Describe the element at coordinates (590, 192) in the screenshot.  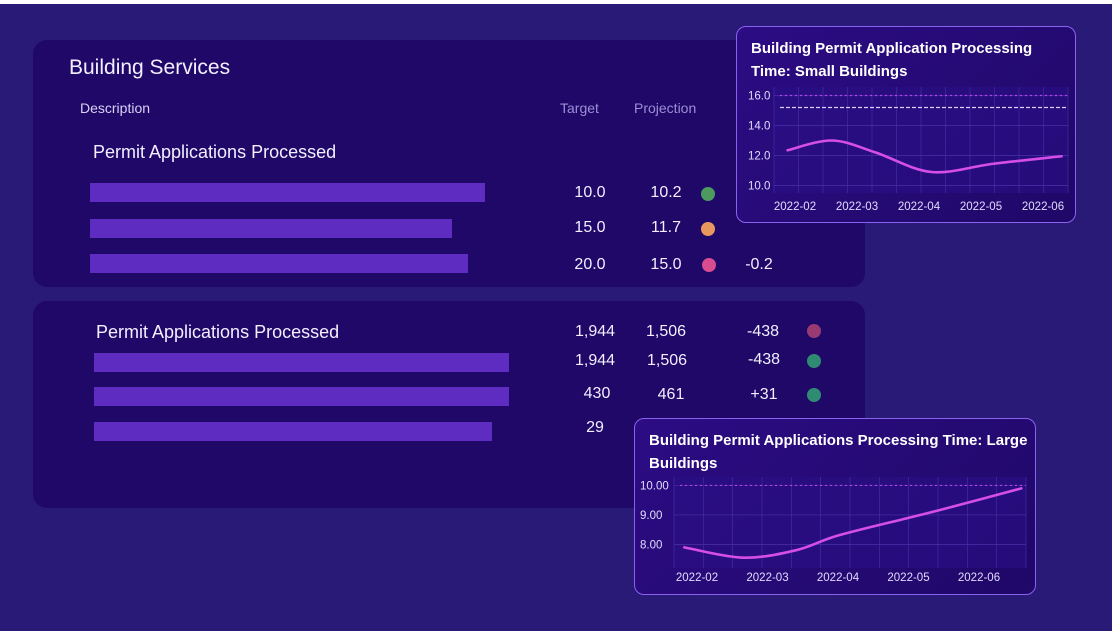
I see `target-value: 10.0` at that location.